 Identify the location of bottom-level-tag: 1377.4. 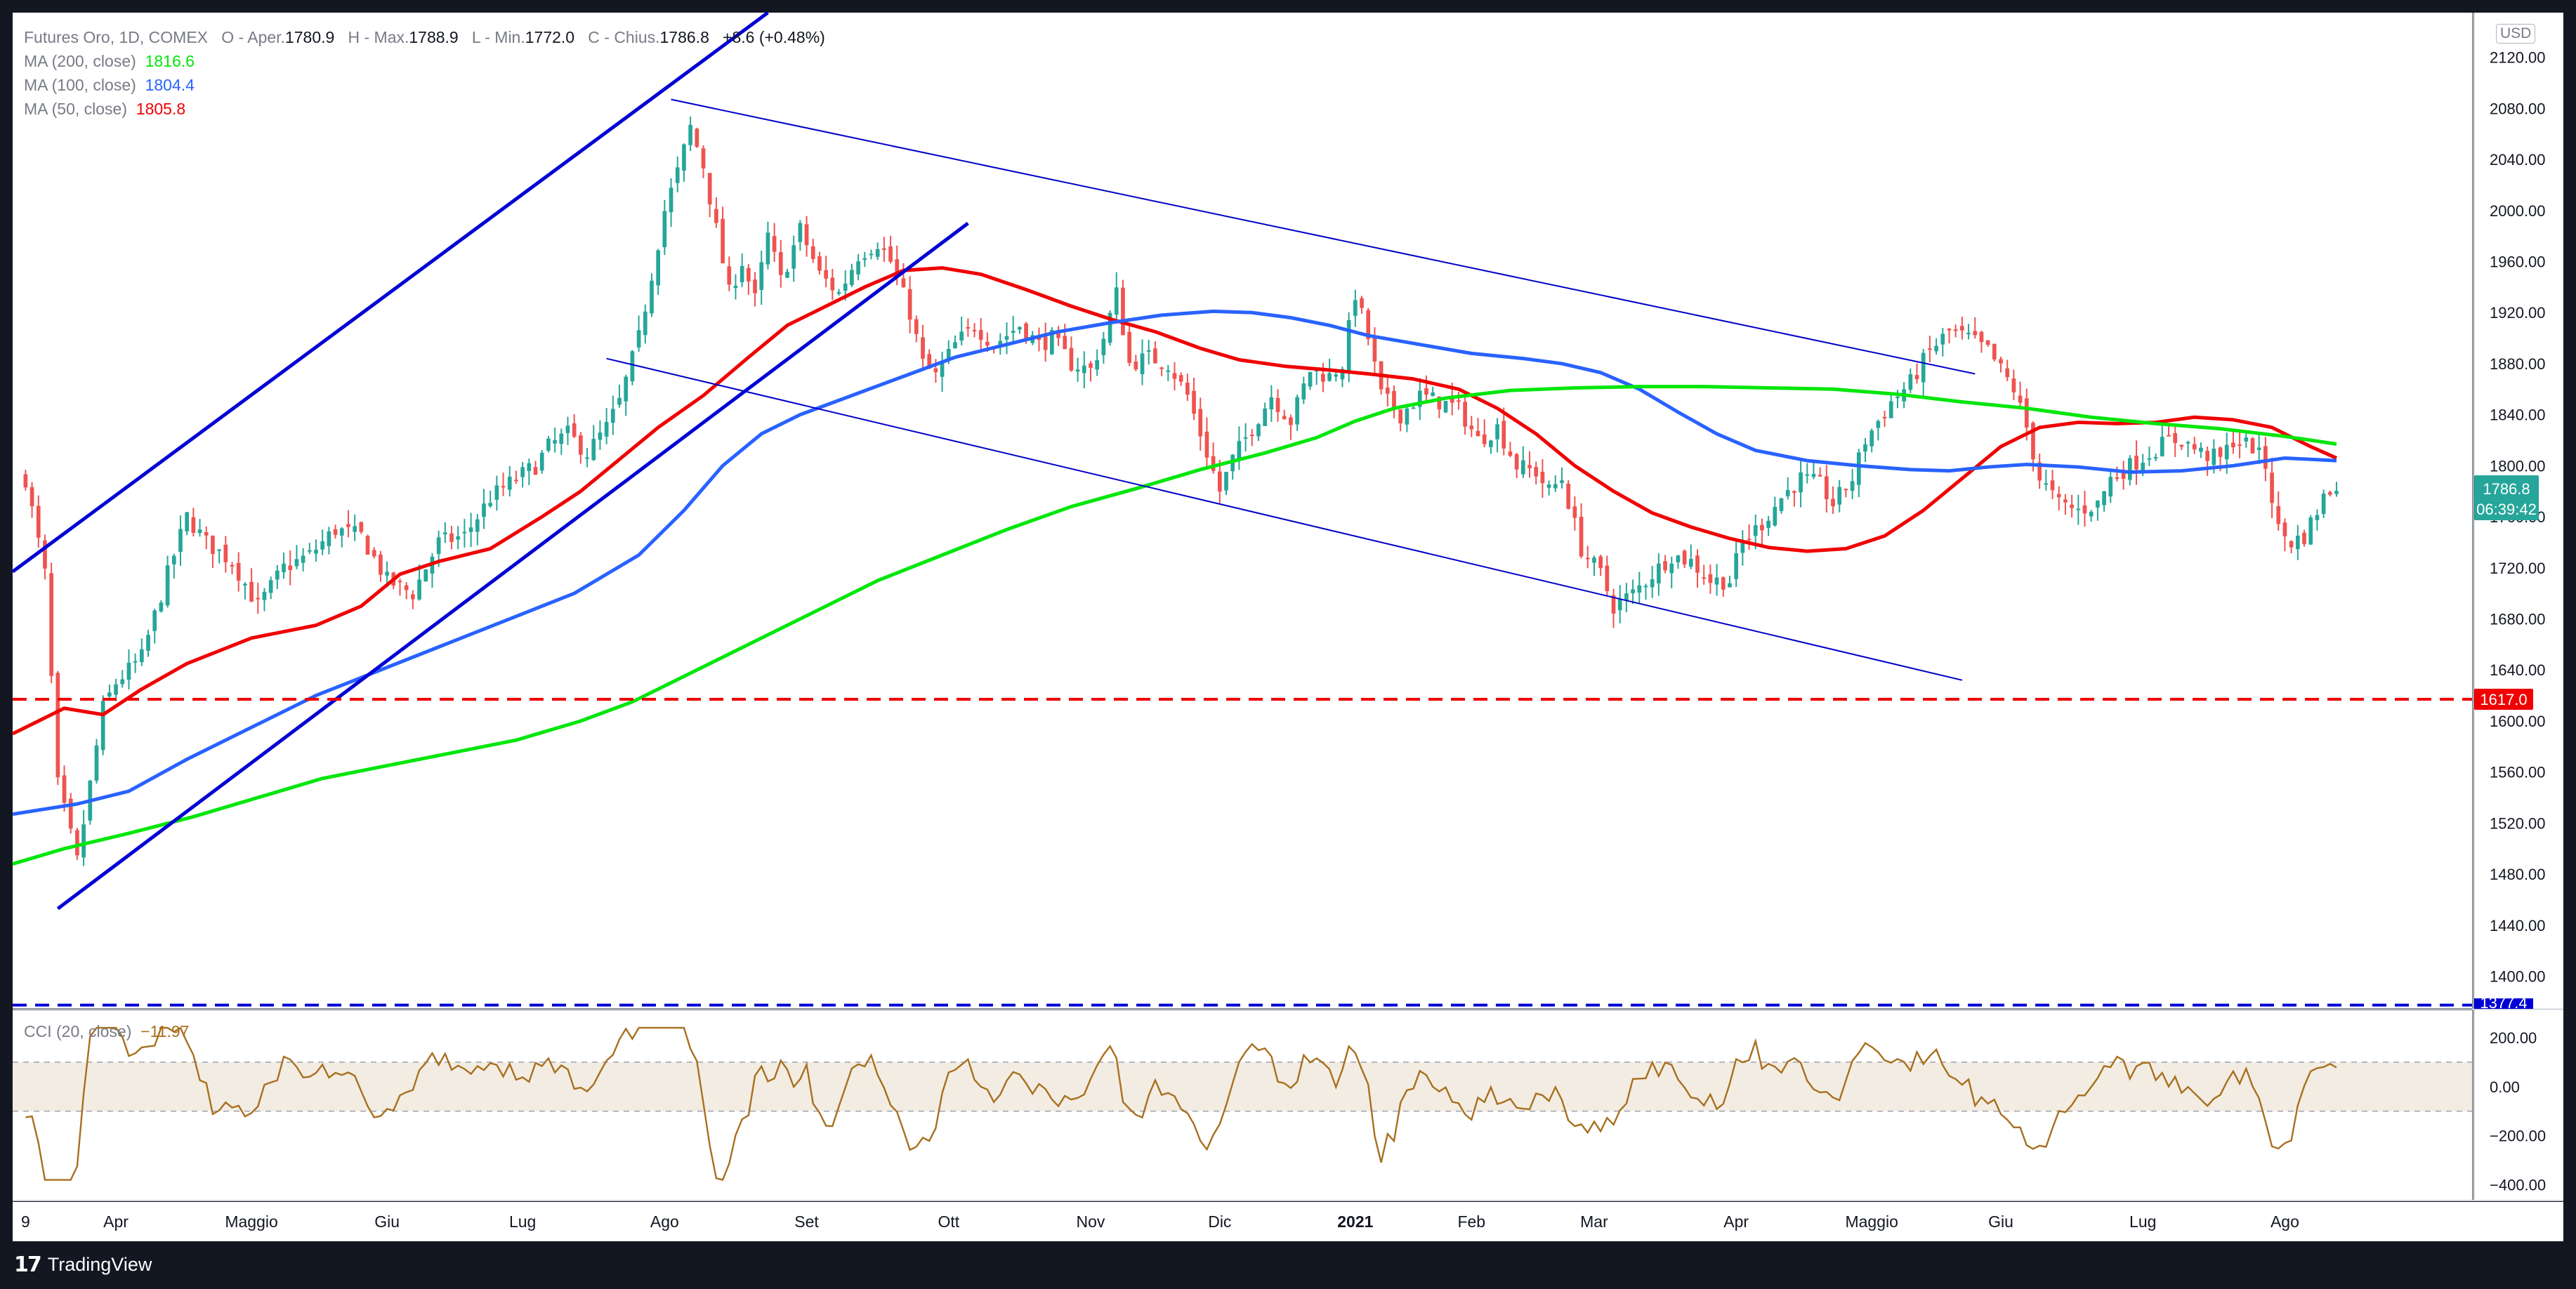
(2503, 1003).